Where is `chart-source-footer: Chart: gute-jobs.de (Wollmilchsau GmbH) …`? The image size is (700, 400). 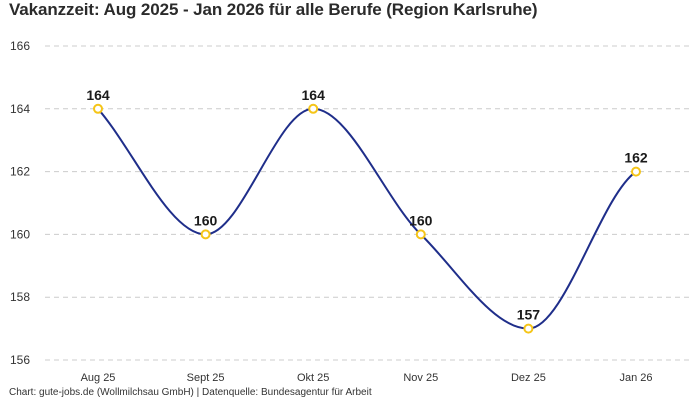 chart-source-footer: Chart: gute-jobs.de (Wollmilchsau GmbH) … is located at coordinates (190, 392).